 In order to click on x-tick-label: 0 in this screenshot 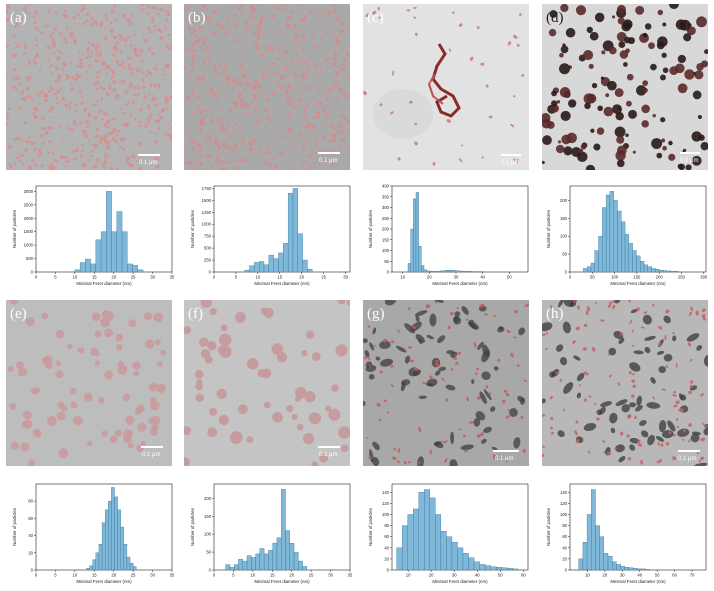, I will do `click(570, 277)`.